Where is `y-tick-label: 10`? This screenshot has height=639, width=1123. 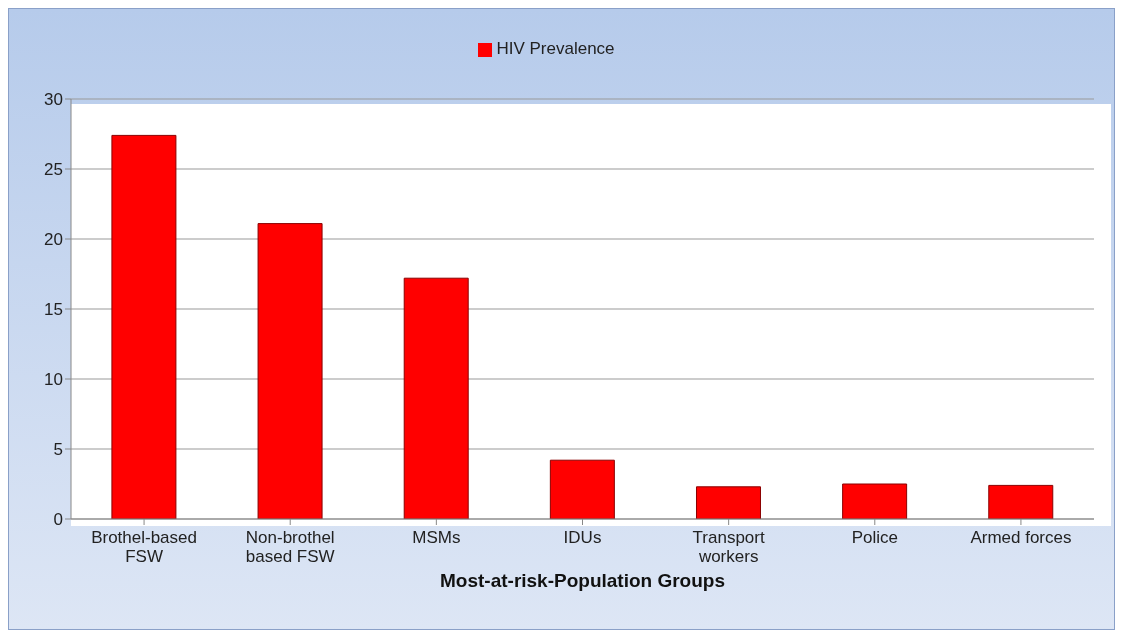 y-tick-label: 10 is located at coordinates (53, 380).